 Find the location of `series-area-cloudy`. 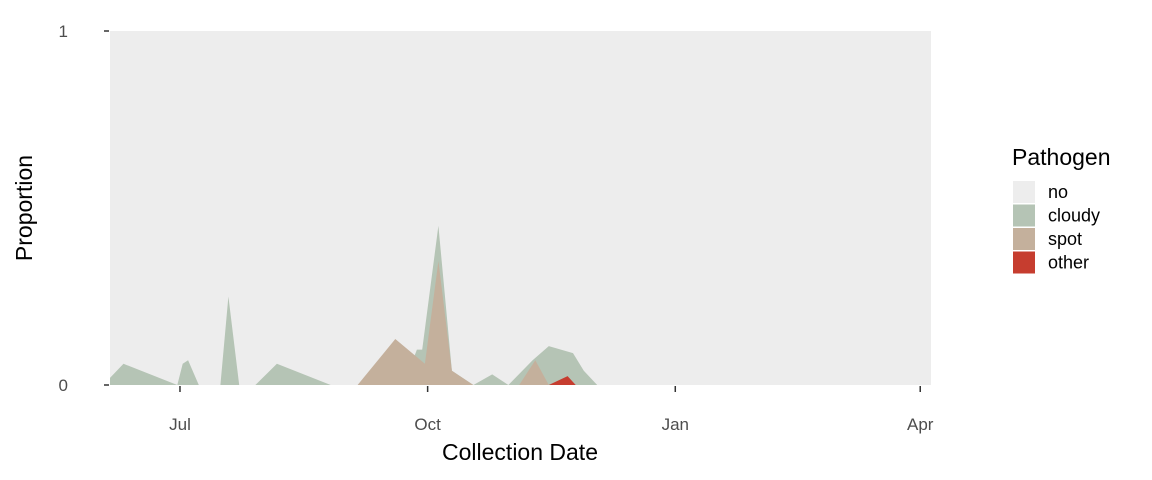

series-area-cloudy is located at coordinates (354, 305).